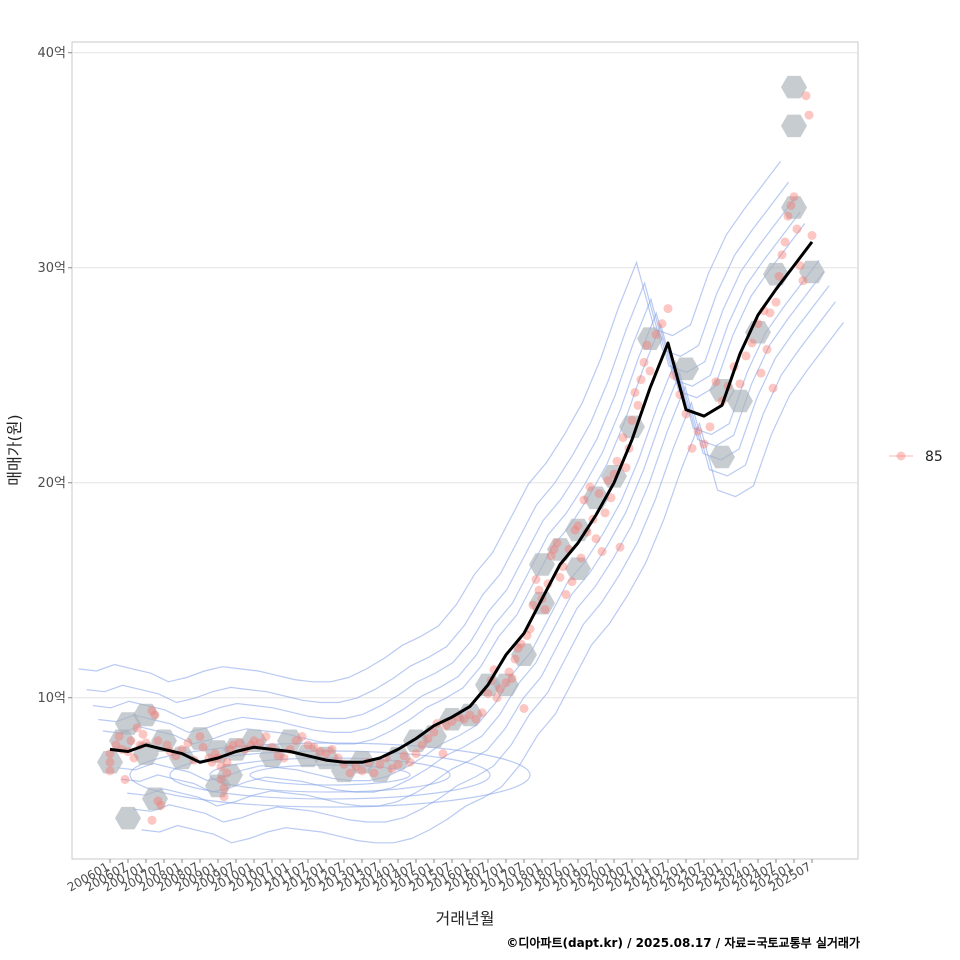 The image size is (960, 960). Describe the element at coordinates (330, 775) in the screenshot. I see `density-contour` at that location.